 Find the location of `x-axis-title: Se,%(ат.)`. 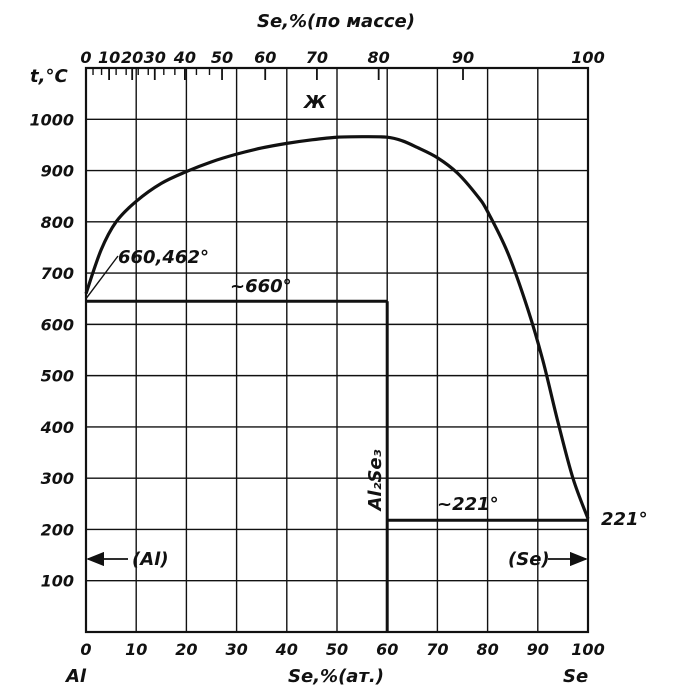

x-axis-title: Se,%(ат.) is located at coordinates (336, 676).